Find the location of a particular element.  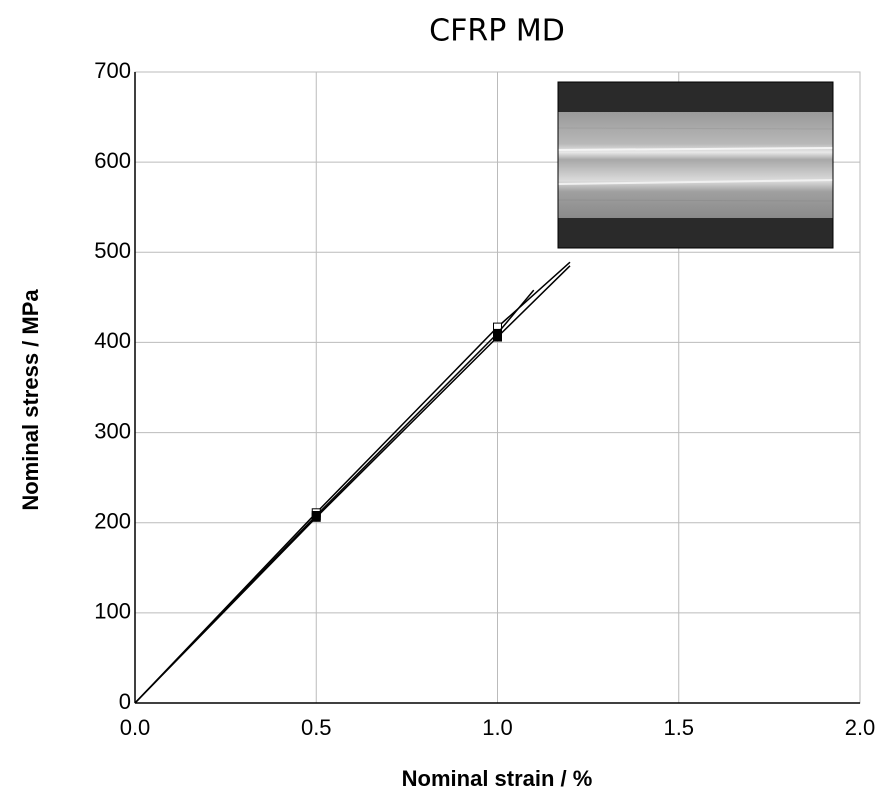

y-tick-label: 700 is located at coordinates (112, 70).